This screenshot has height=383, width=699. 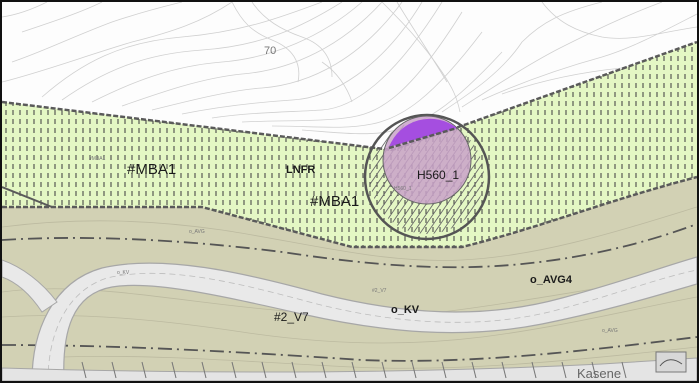 What do you see at coordinates (379, 291) in the screenshot?
I see `road-label-v7-small: #2_V7` at bounding box center [379, 291].